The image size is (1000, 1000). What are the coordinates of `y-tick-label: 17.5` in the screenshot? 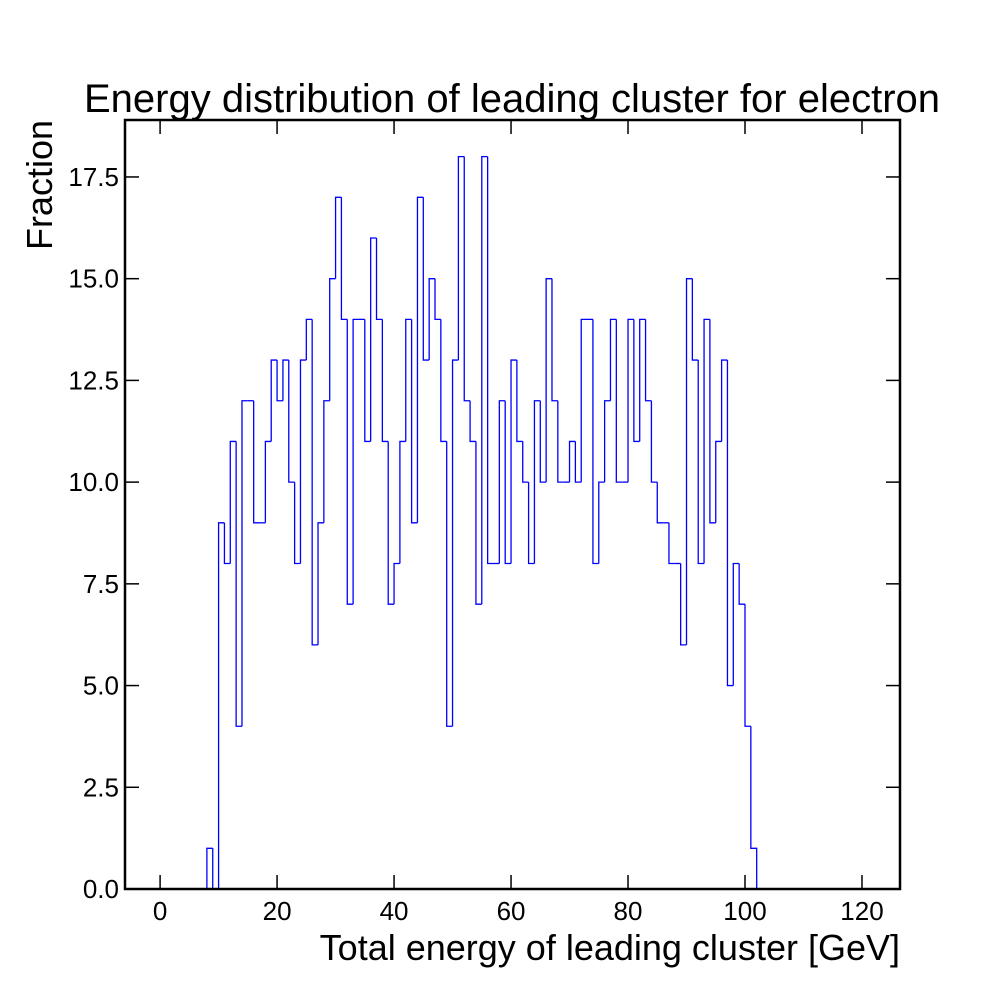 It's located at (93, 177).